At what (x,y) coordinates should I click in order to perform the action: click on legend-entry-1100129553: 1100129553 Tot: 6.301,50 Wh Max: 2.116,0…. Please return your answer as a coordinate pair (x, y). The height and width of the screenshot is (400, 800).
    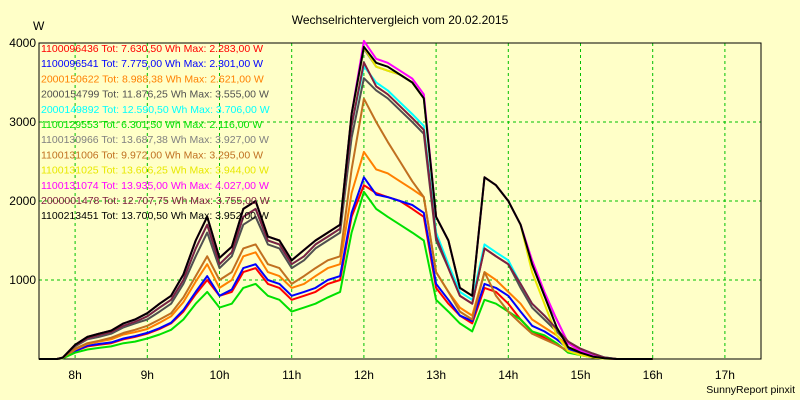
    Looking at the image, I should click on (151, 125).